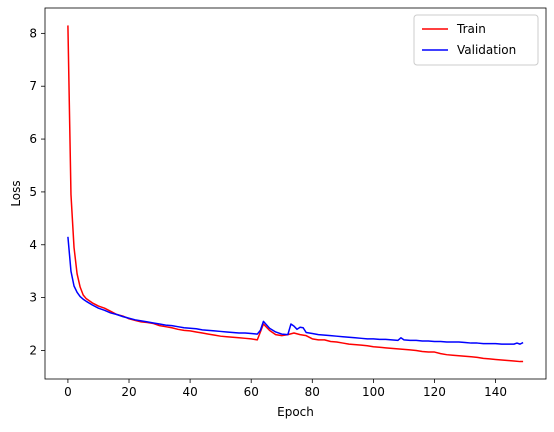 The width and height of the screenshot is (554, 432). Describe the element at coordinates (33, 139) in the screenshot. I see `y-tick-label: 6` at that location.